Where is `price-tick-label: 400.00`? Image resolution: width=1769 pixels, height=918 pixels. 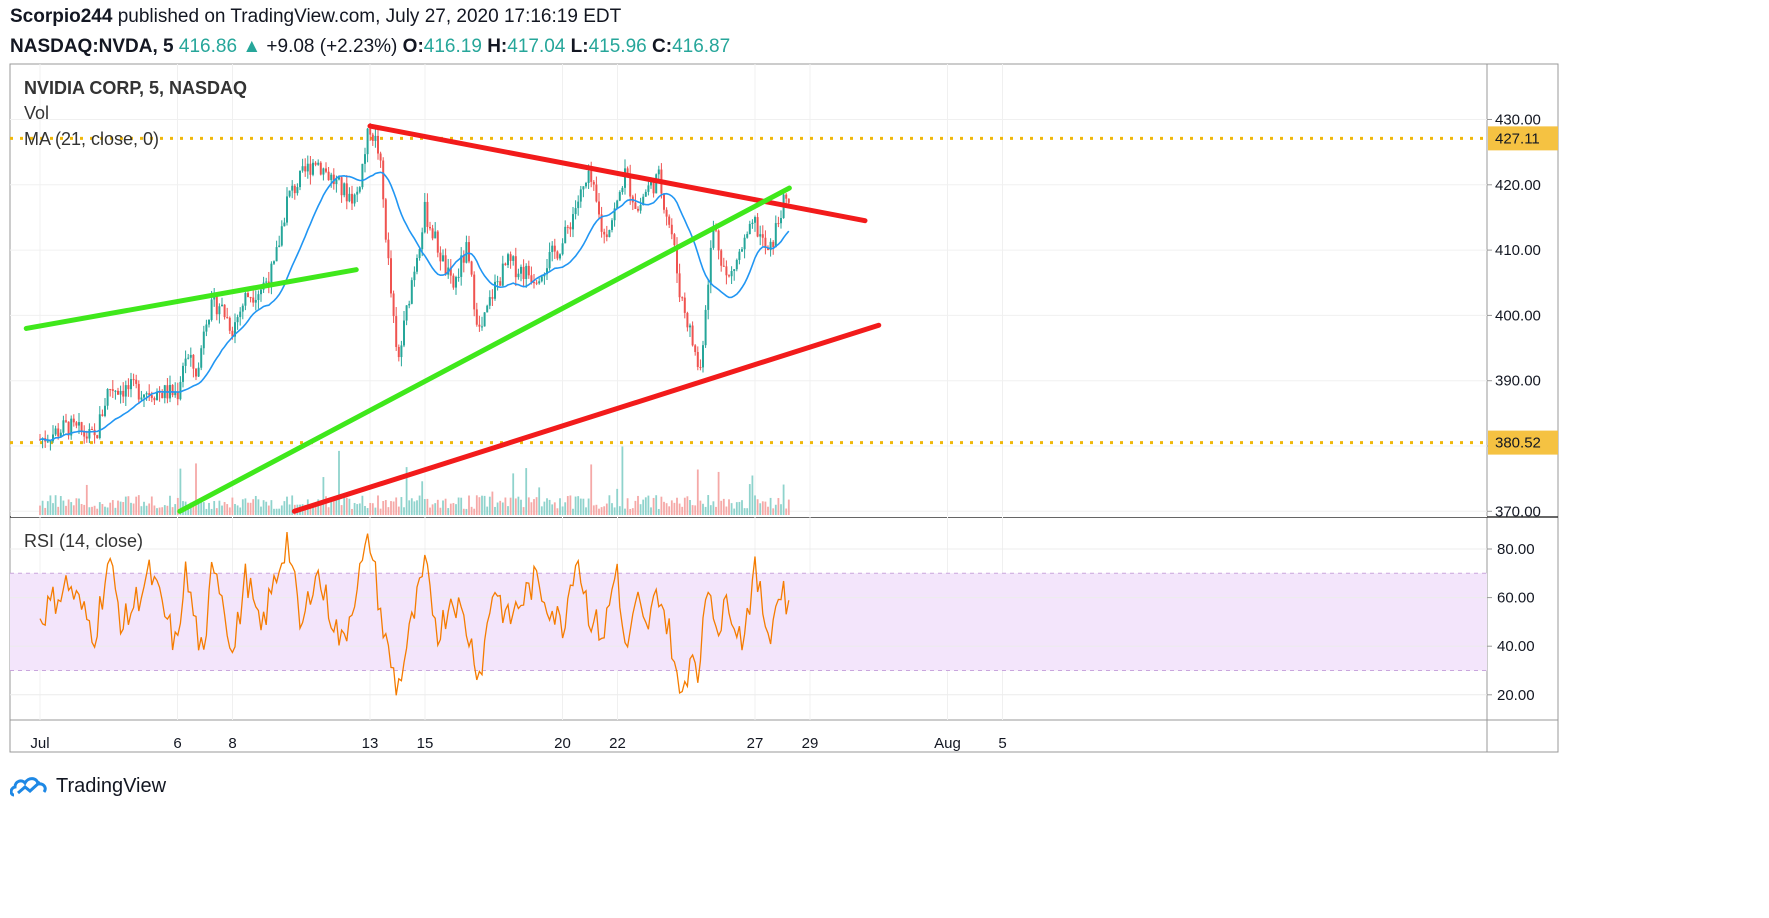 price-tick-label: 400.00 is located at coordinates (1518, 315).